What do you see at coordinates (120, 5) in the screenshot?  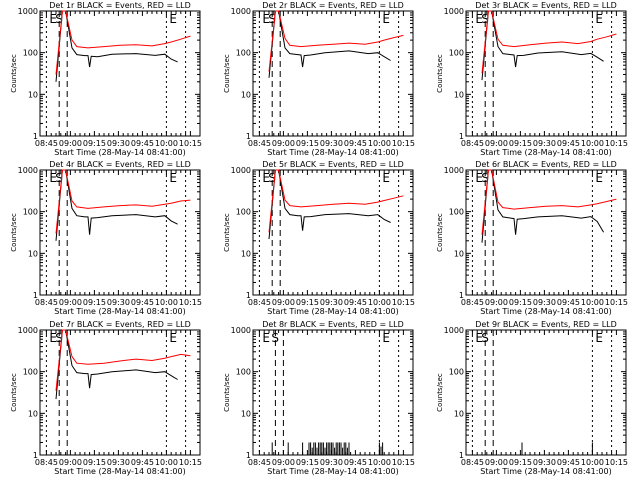 I see `panel-title: Det 1r BLACK = Events, RED = LLD` at bounding box center [120, 5].